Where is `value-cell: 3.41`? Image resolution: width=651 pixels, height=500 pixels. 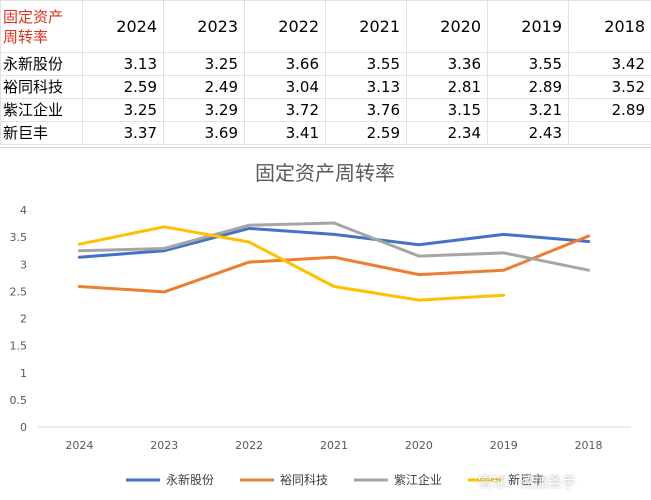 value-cell: 3.41 is located at coordinates (285, 133).